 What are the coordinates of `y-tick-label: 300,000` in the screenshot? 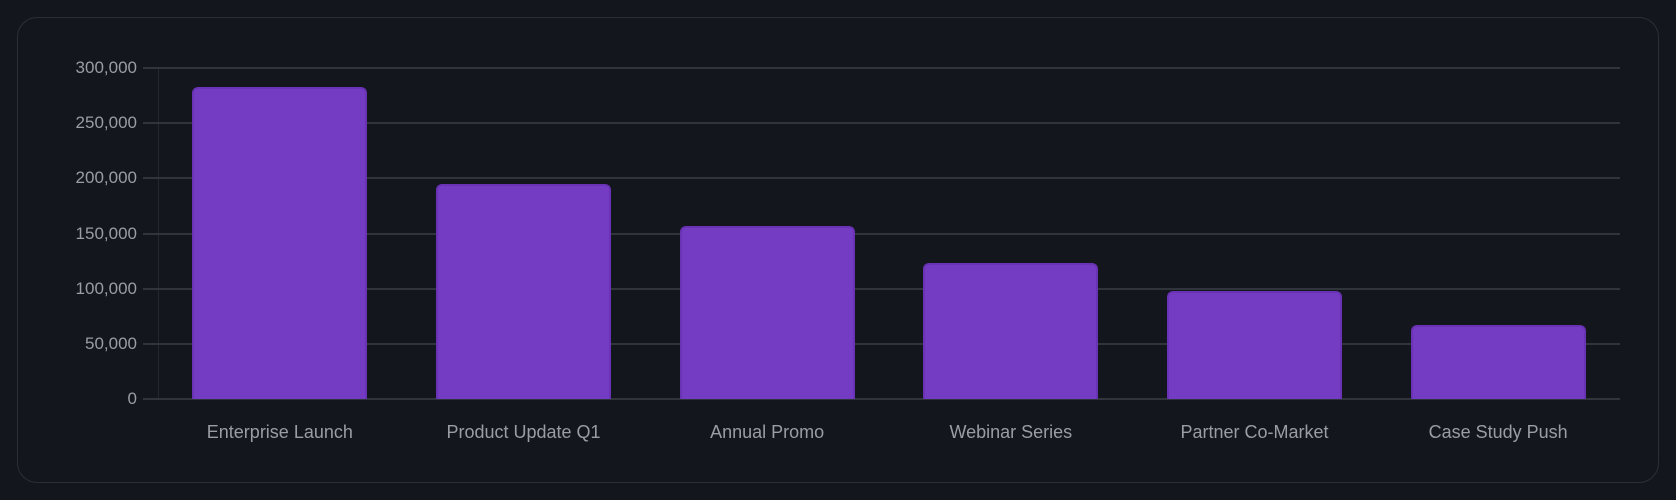 It's located at (106, 67).